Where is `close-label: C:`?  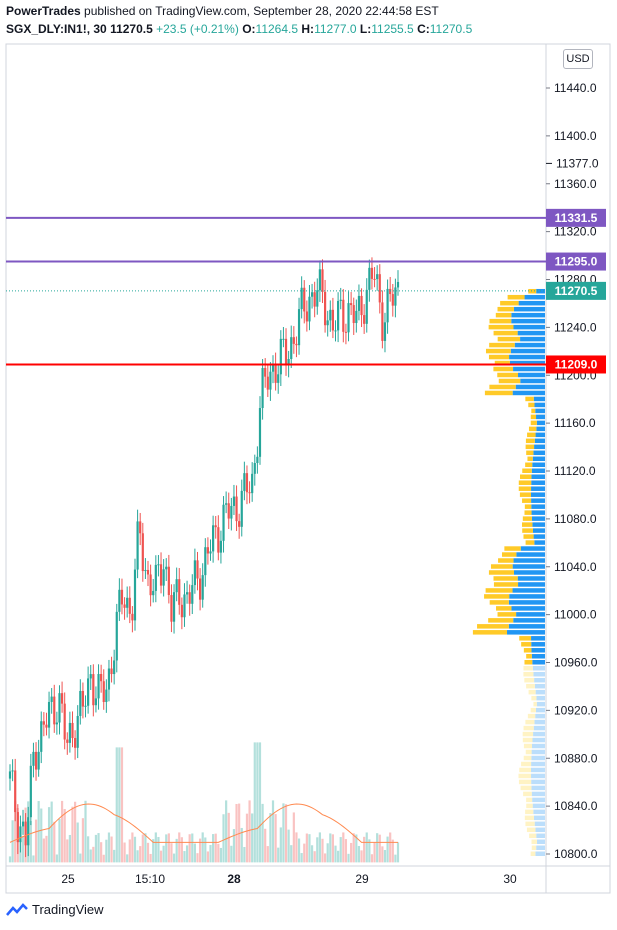 close-label: C: is located at coordinates (423, 29).